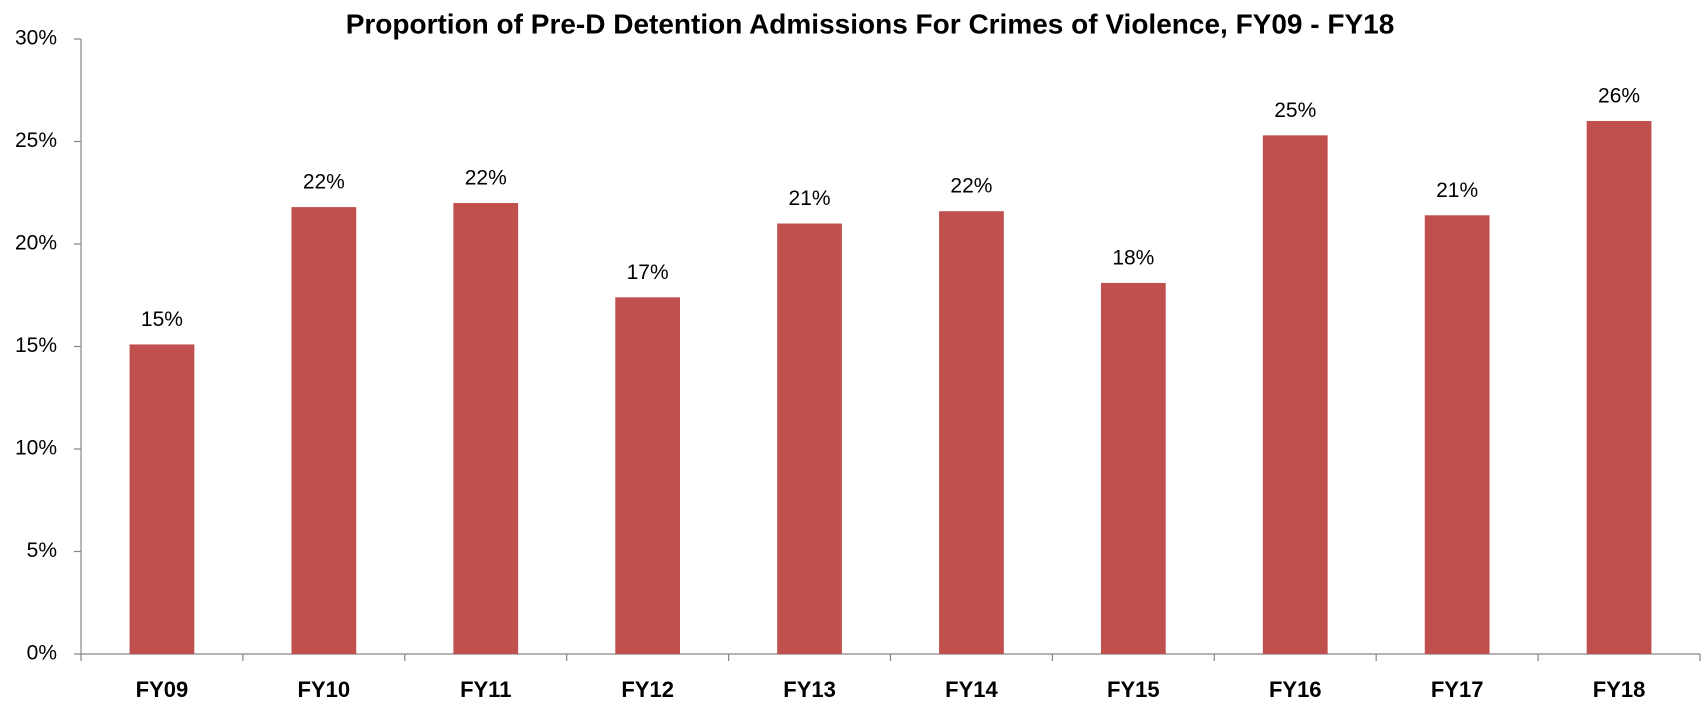  Describe the element at coordinates (648, 272) in the screenshot. I see `data-label: 17%` at that location.